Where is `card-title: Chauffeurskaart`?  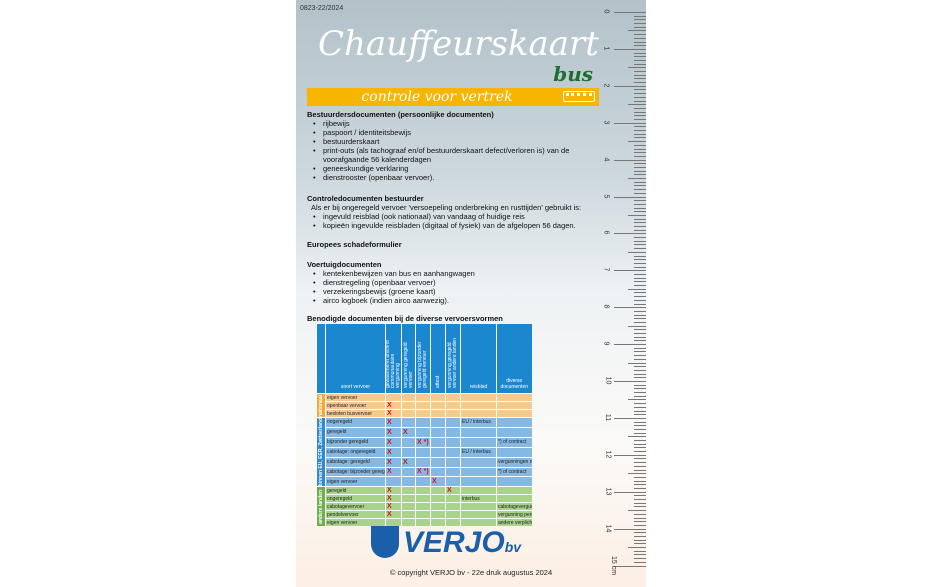
card-title: Chauffeurskaart is located at coordinates (458, 44).